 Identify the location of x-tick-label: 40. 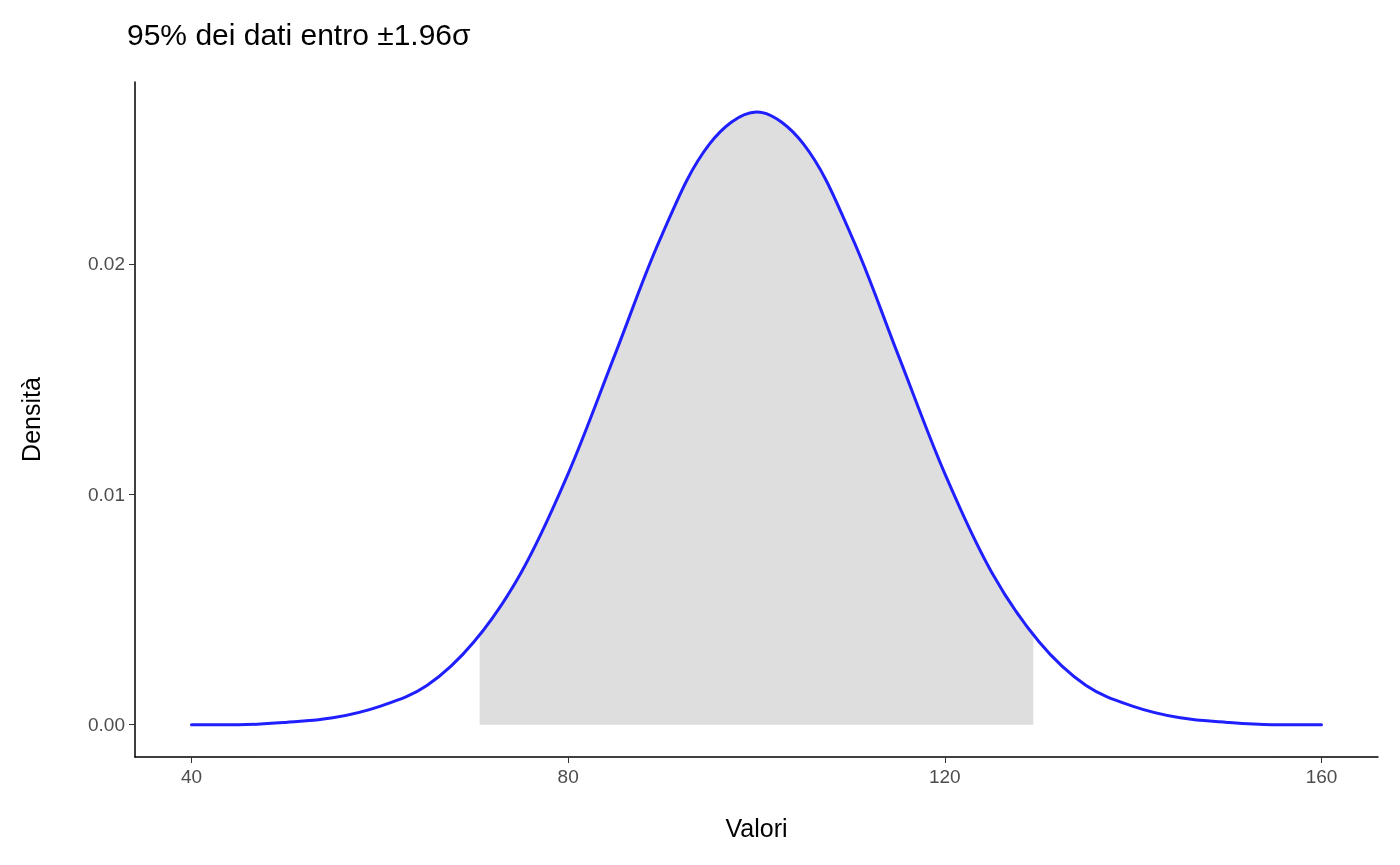
(191, 776).